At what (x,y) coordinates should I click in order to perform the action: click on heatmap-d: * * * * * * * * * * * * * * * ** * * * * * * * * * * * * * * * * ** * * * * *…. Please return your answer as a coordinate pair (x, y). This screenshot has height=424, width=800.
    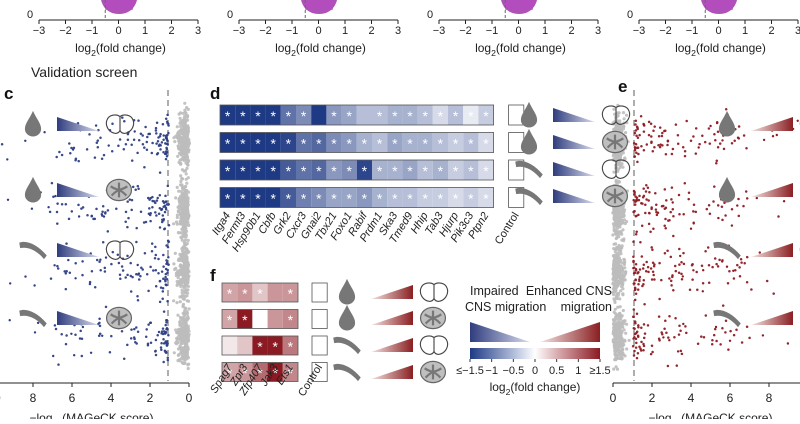
    Looking at the image, I should click on (367, 179).